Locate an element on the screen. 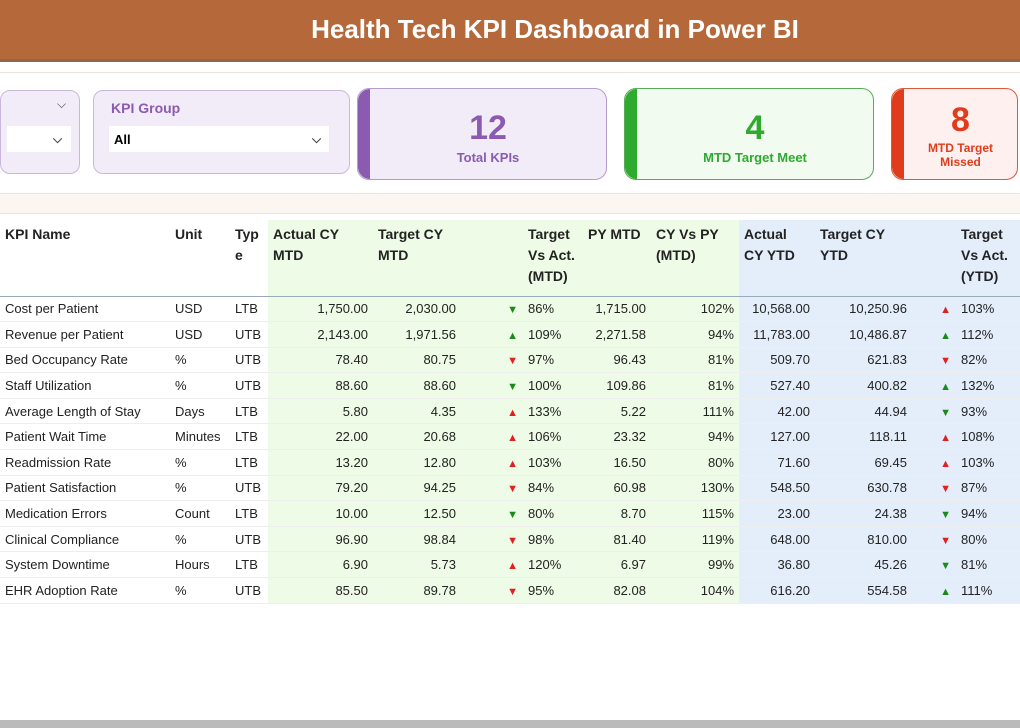 Image resolution: width=1020 pixels, height=728 pixels. actual-cy-mtd: 5.80 is located at coordinates (320, 411).